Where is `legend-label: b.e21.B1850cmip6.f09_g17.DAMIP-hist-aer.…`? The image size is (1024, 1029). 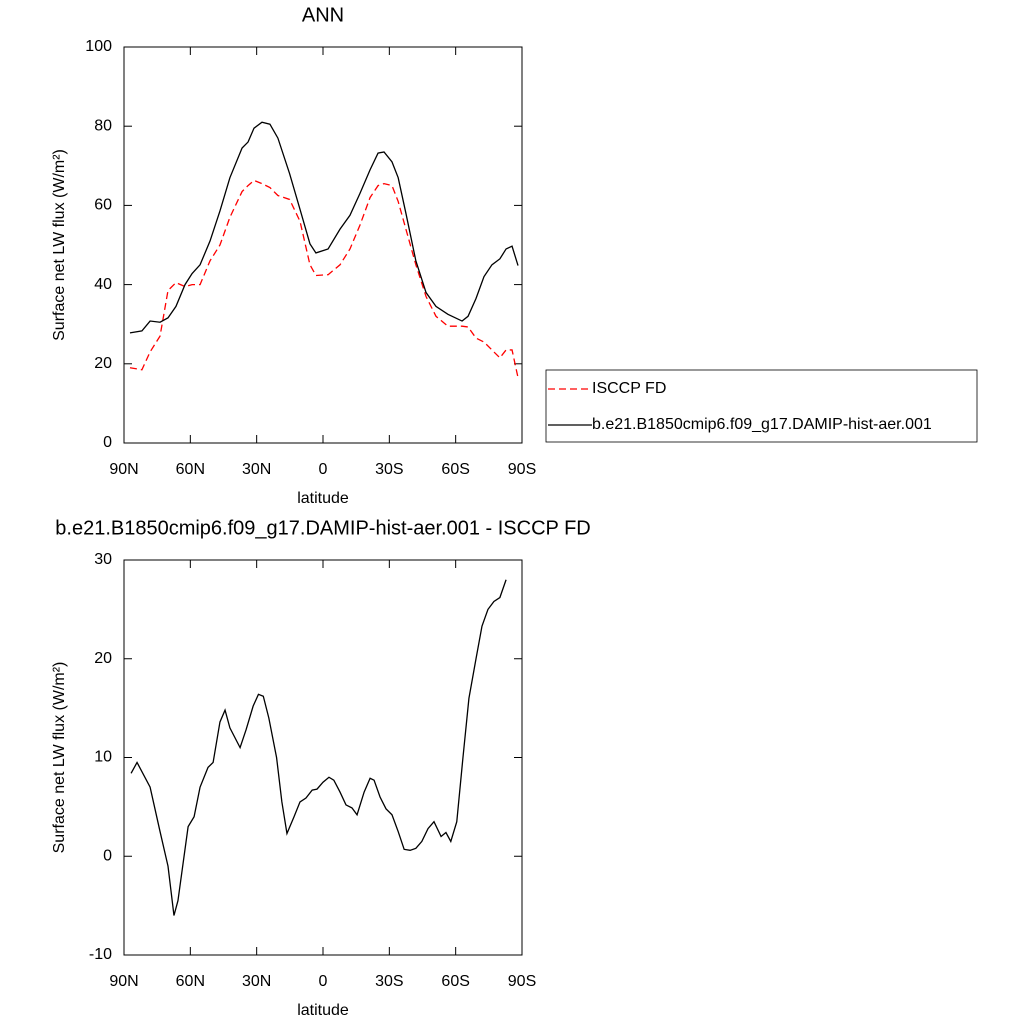 legend-label: b.e21.B1850cmip6.f09_g17.DAMIP-hist-aer.… is located at coordinates (762, 424).